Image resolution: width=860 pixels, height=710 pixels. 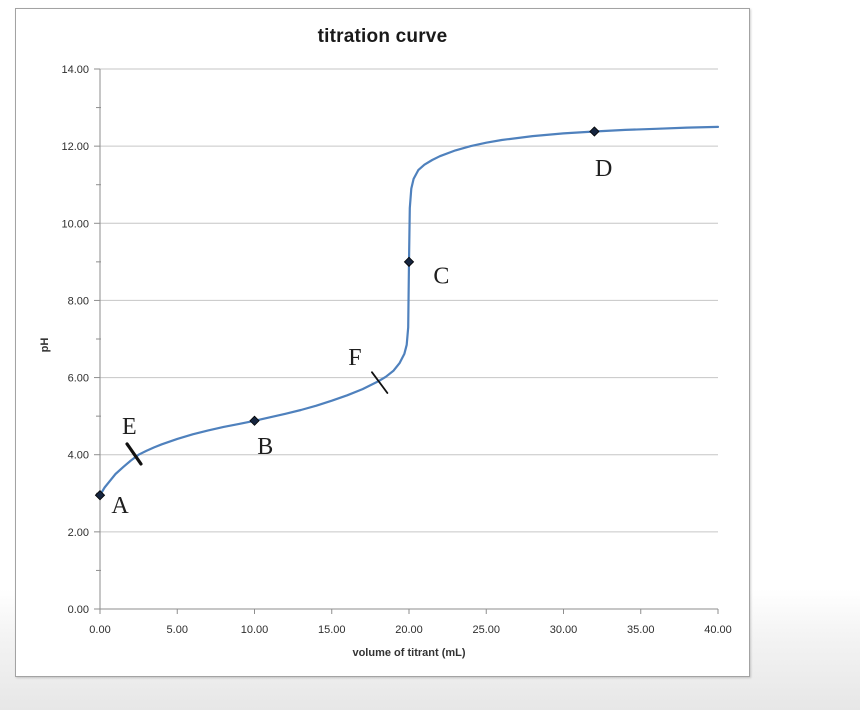 What do you see at coordinates (354, 358) in the screenshot?
I see `point-label-F: F` at bounding box center [354, 358].